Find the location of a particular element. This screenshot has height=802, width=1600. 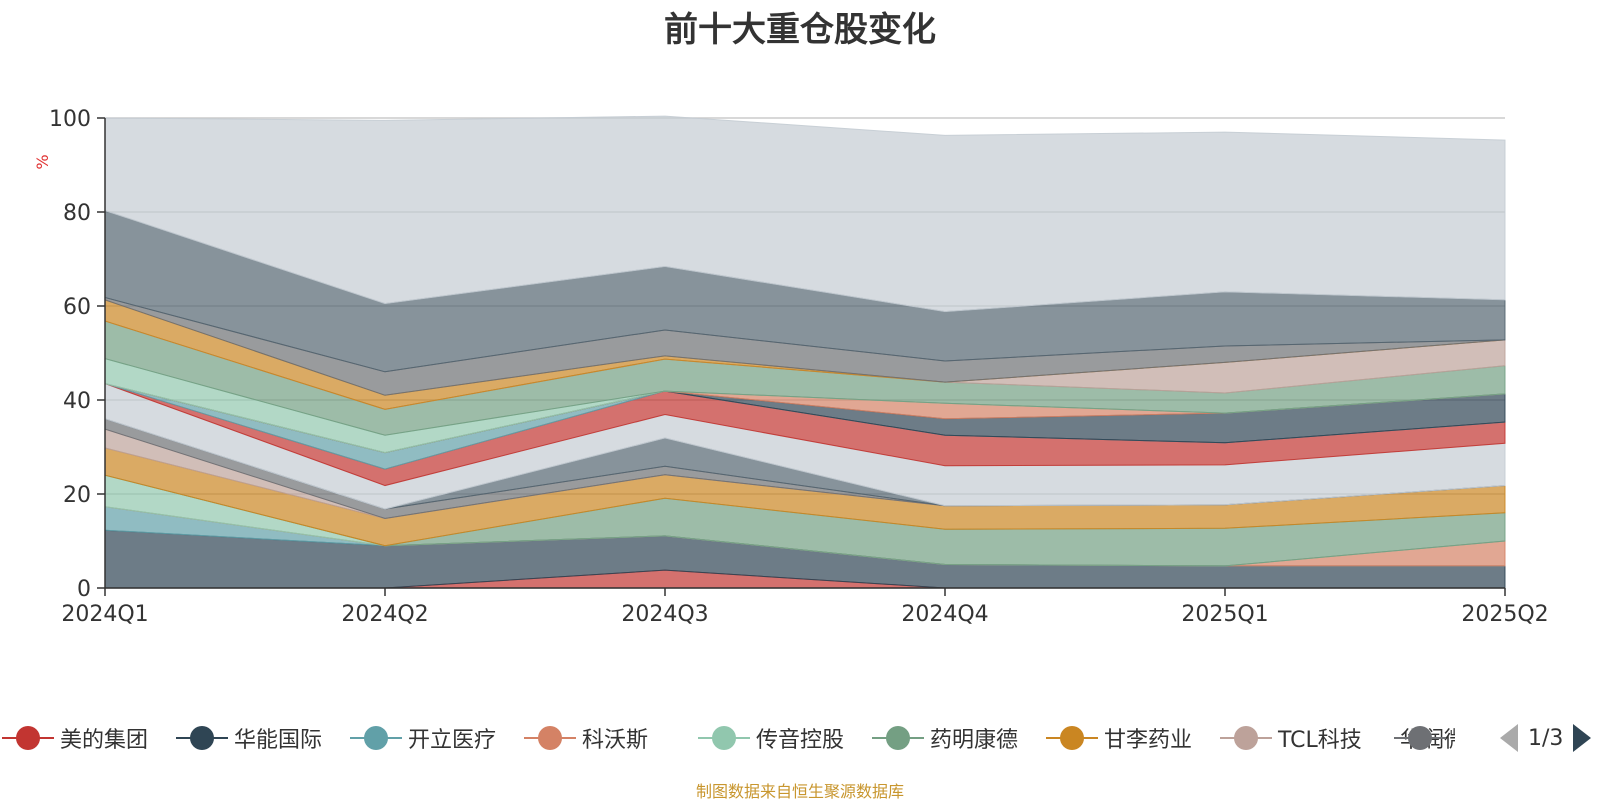

legend-item: 华润微 is located at coordinates (1424, 738).